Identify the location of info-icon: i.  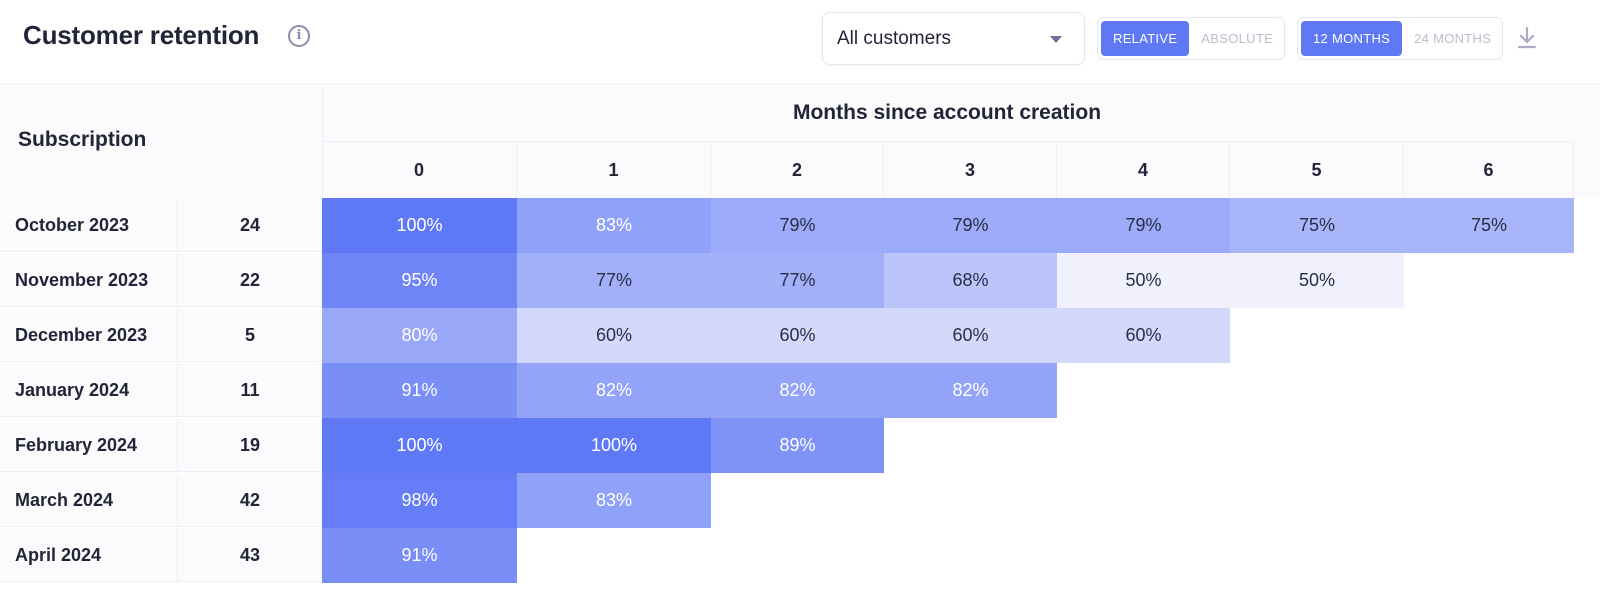
(299, 36).